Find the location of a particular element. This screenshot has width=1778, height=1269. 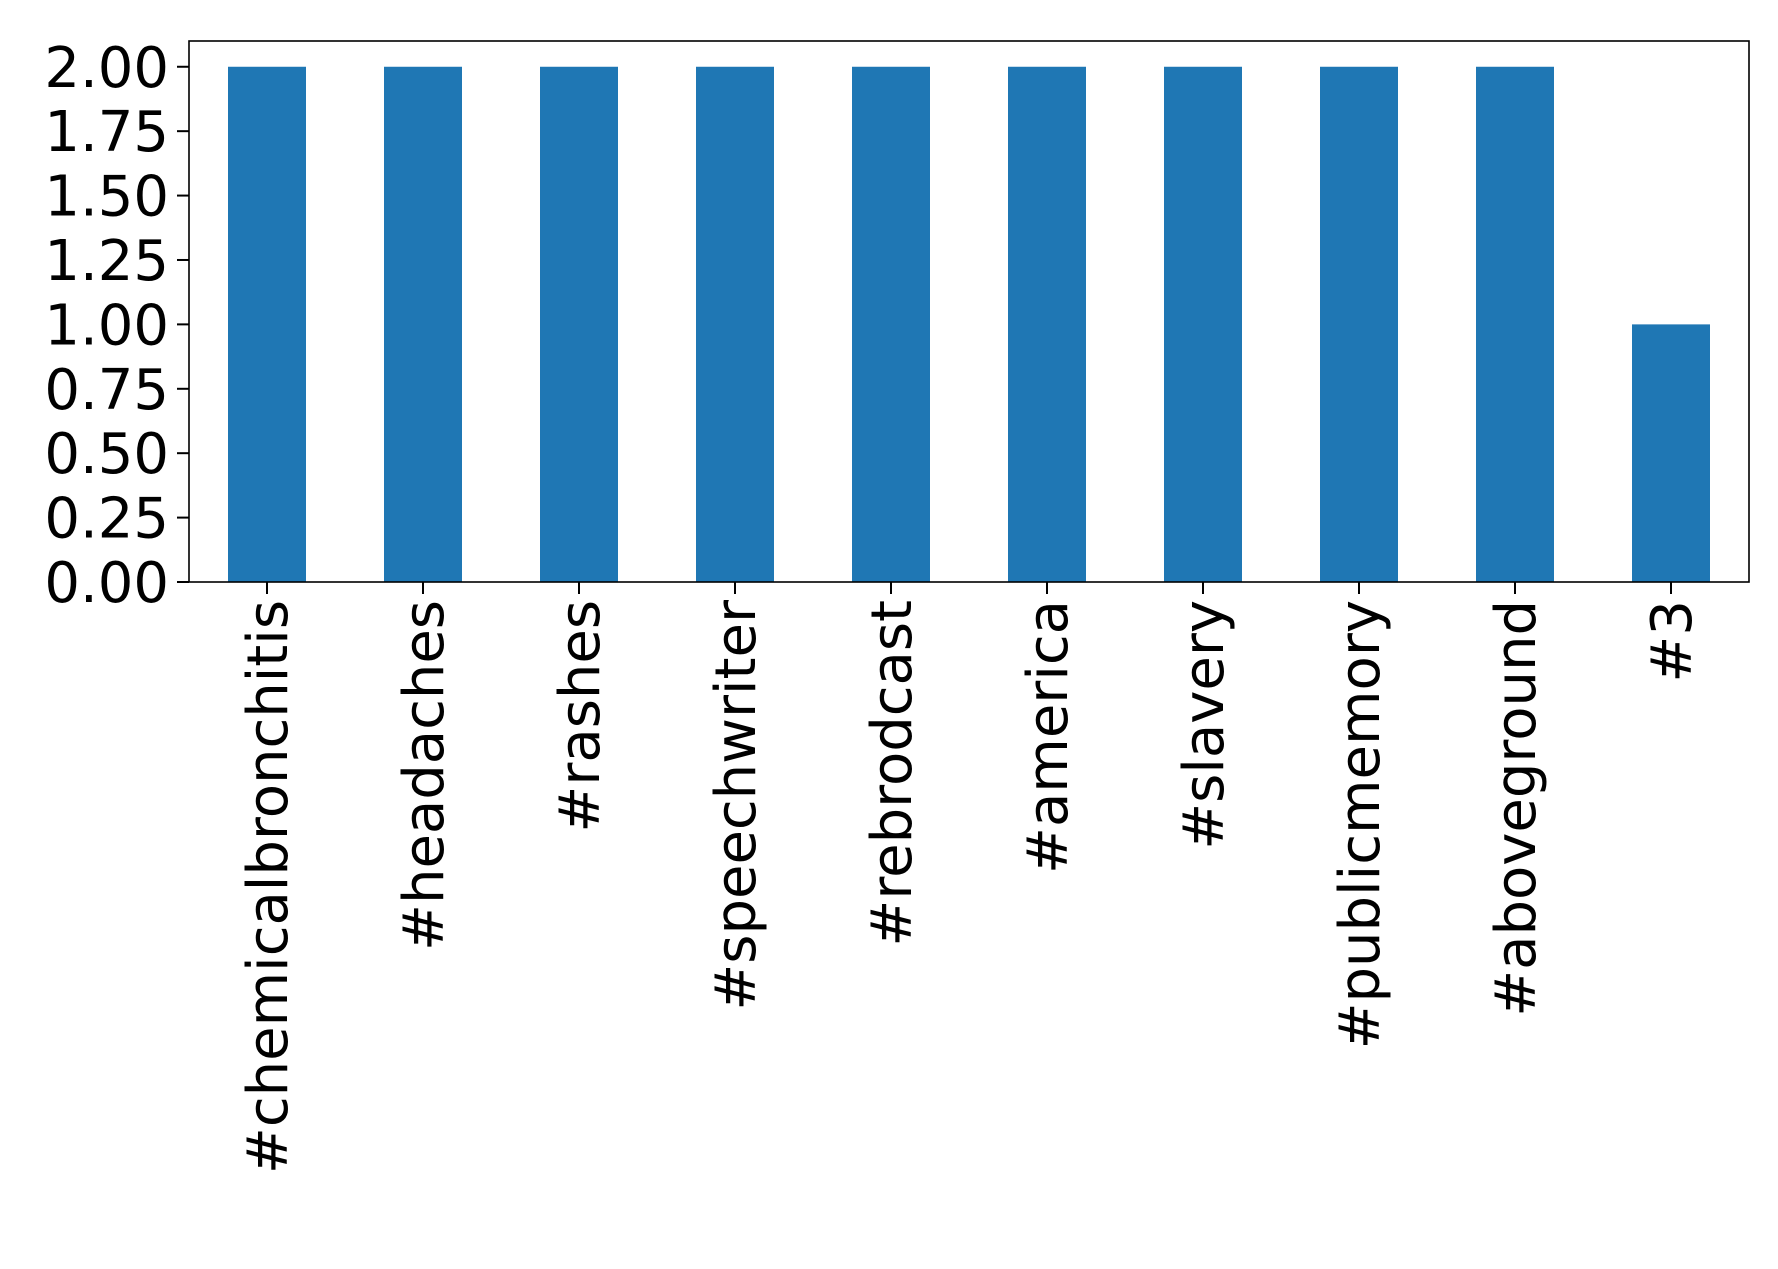

y-tick-label-5: 1.25 is located at coordinates (106, 261).